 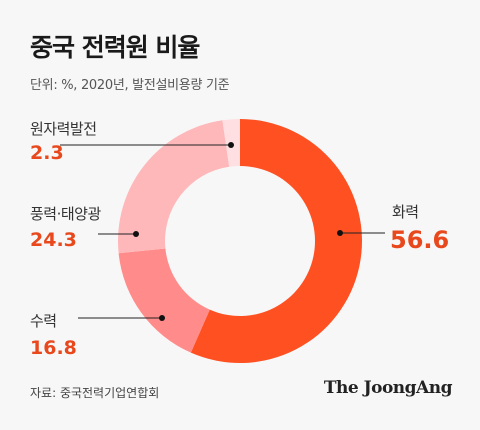 I want to click on value-label-water: 16.8, so click(x=53, y=348).